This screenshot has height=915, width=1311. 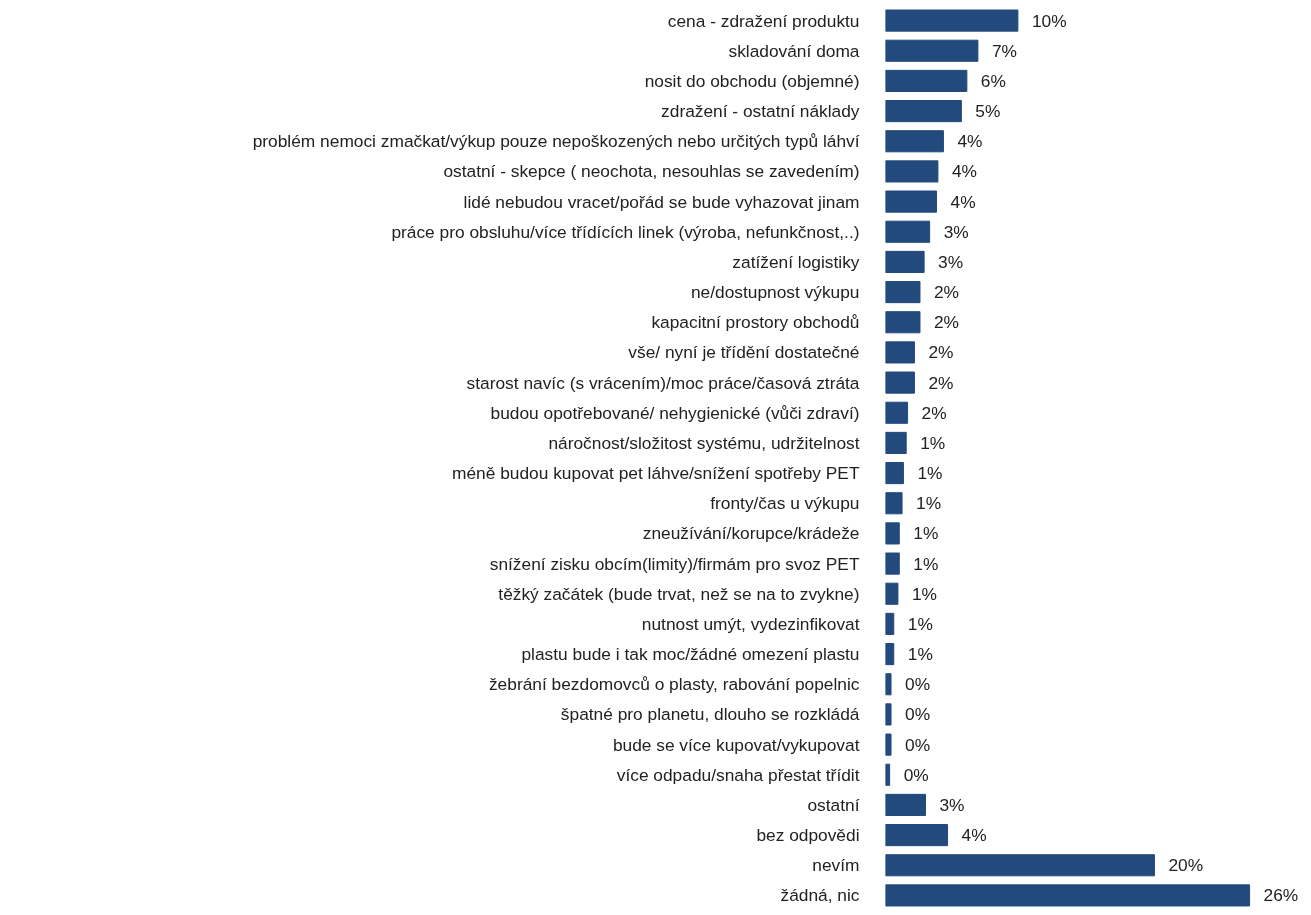 What do you see at coordinates (651, 171) in the screenshot?
I see `y-tick-label: ostatní - skepce ( neochota, nesouhlas se zavedením)` at bounding box center [651, 171].